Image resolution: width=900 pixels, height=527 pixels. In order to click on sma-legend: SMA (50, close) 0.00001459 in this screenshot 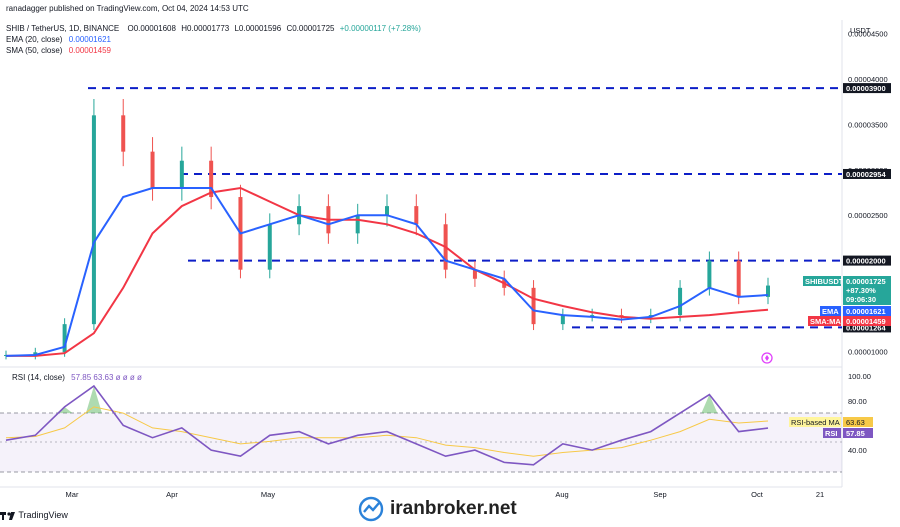, I will do `click(59, 50)`.